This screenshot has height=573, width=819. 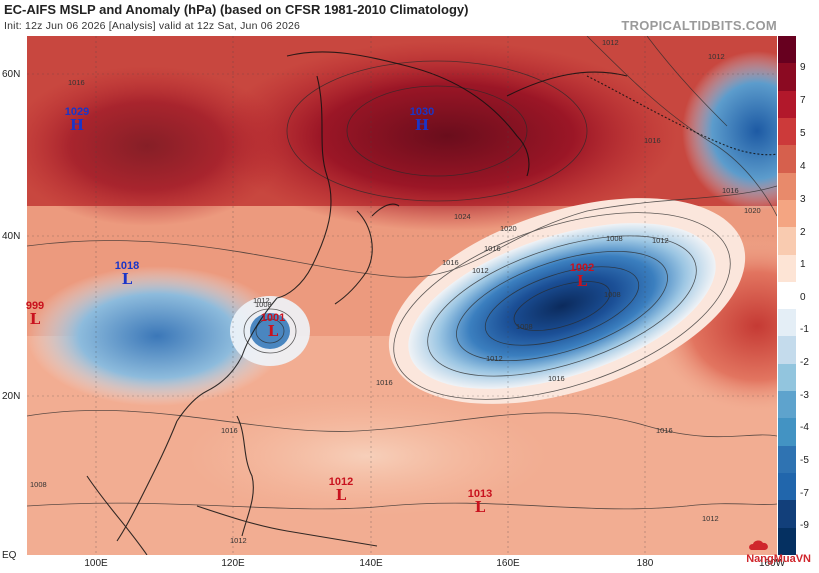 What do you see at coordinates (462, 216) in the screenshot?
I see `isobar-label: 1024` at bounding box center [462, 216].